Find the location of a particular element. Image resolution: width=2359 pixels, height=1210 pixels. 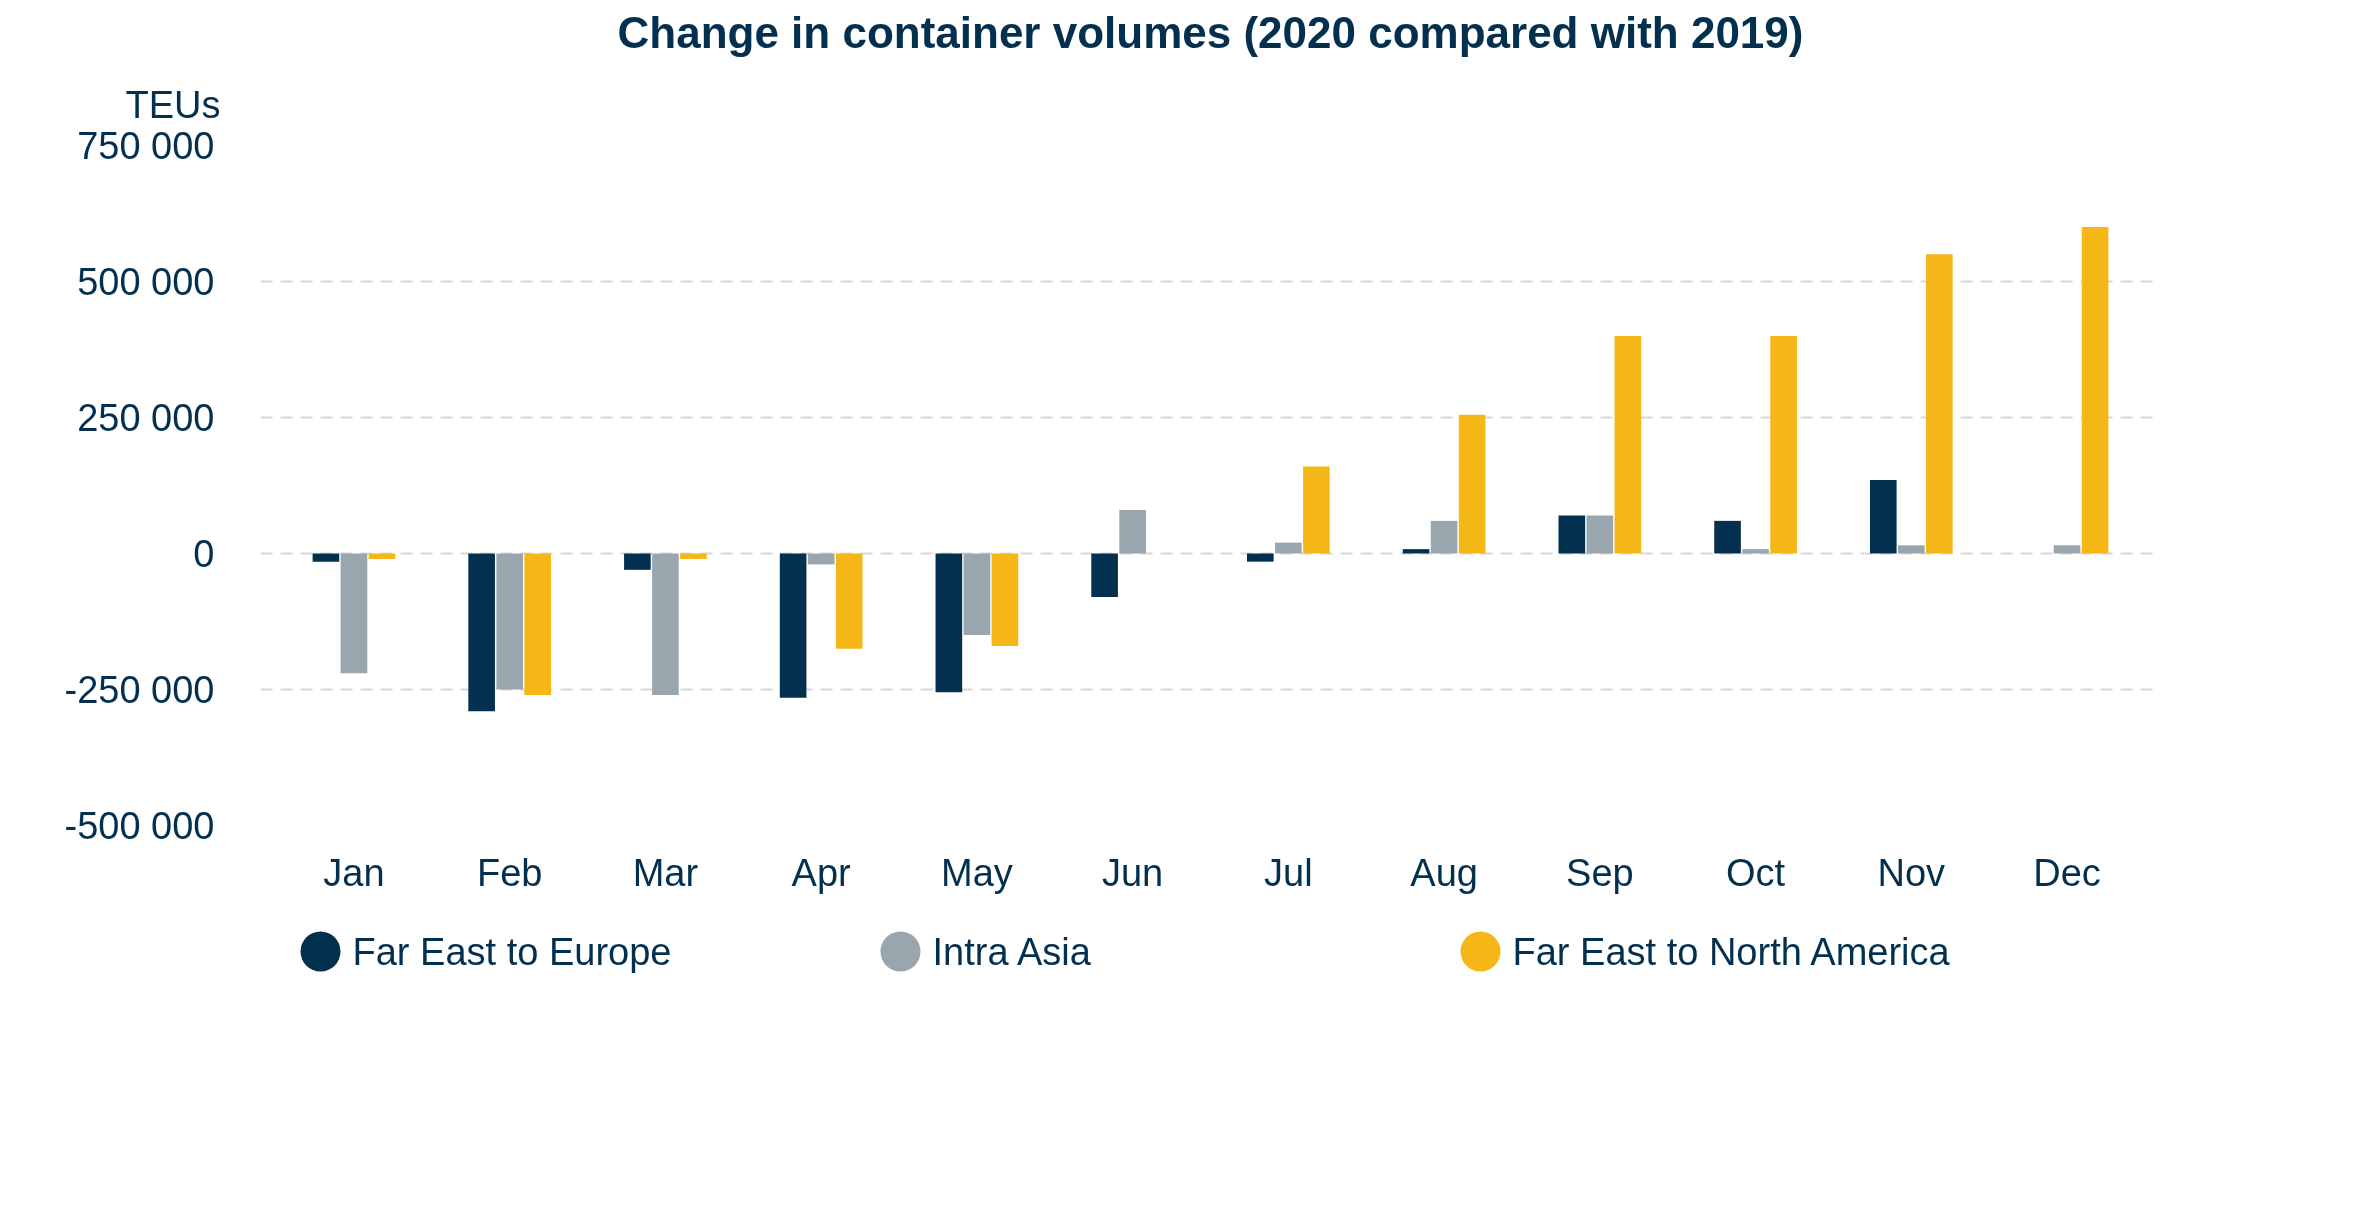

x-tick-label: Jun is located at coordinates (1133, 872).